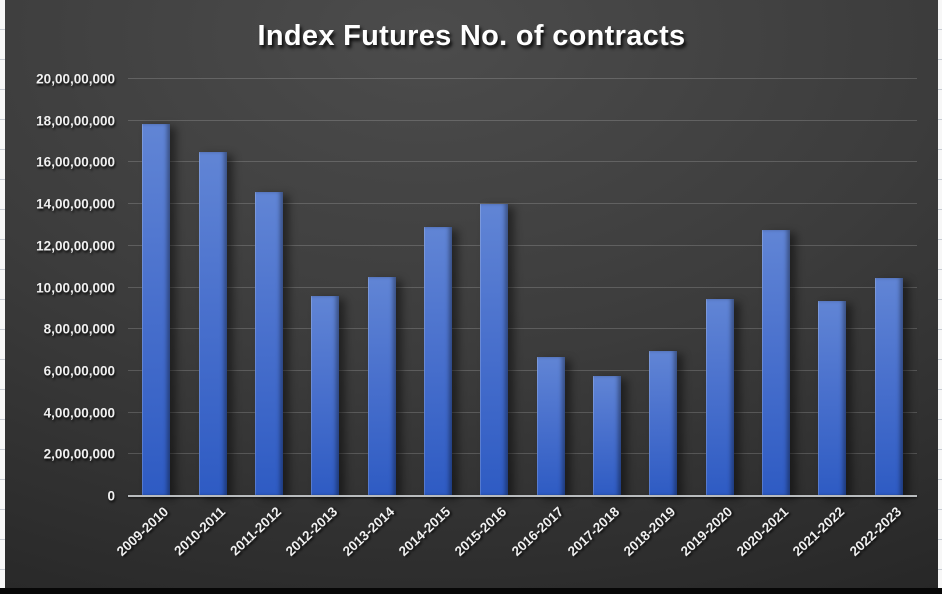  Describe the element at coordinates (75, 79) in the screenshot. I see `y-tick-label: 20,00,00,000` at that location.